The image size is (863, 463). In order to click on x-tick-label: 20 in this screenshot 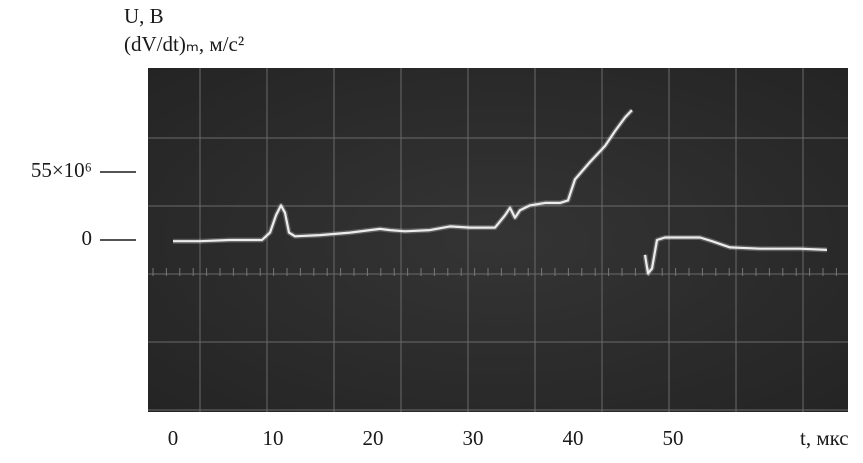, I will do `click(373, 438)`.